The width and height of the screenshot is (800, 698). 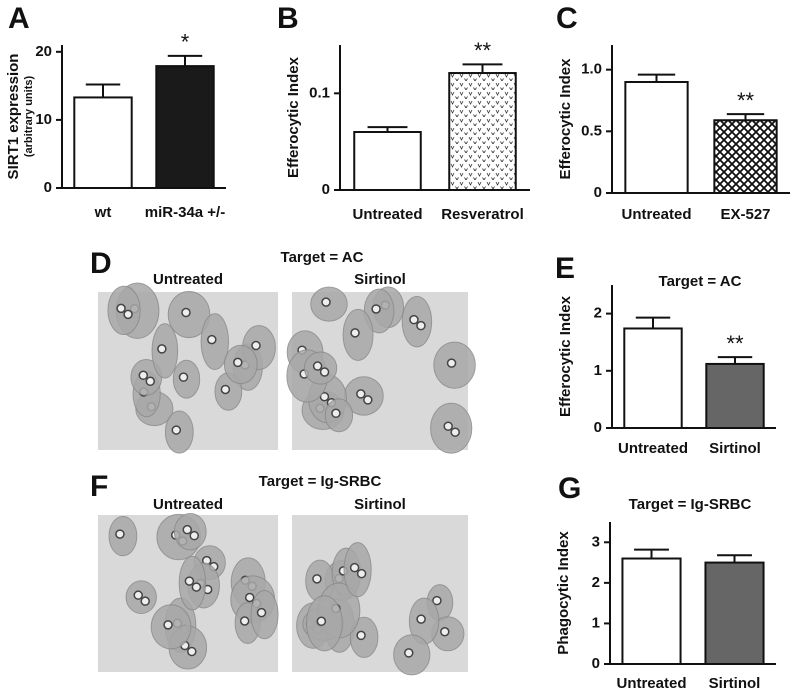 What do you see at coordinates (29, 117) in the screenshot?
I see `y-axis-sublabel: (arbitrary units)` at bounding box center [29, 117].